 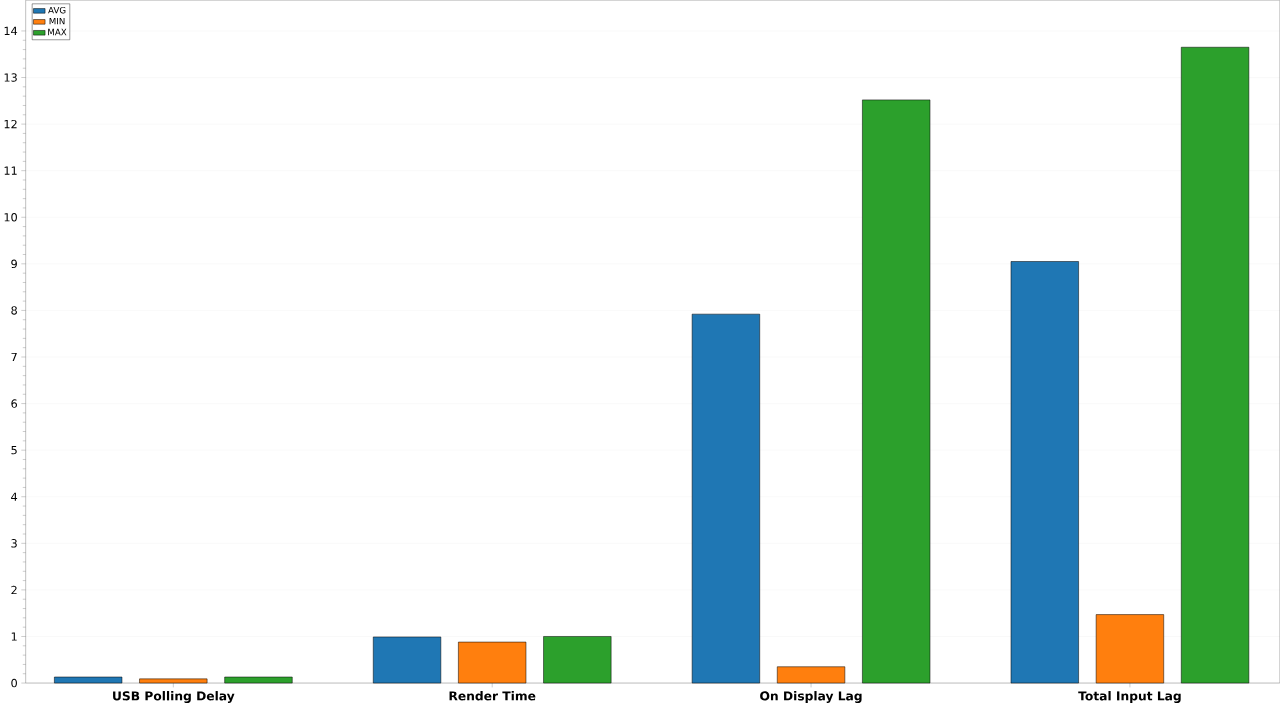 I want to click on y-tick-label: 9, so click(x=14, y=263).